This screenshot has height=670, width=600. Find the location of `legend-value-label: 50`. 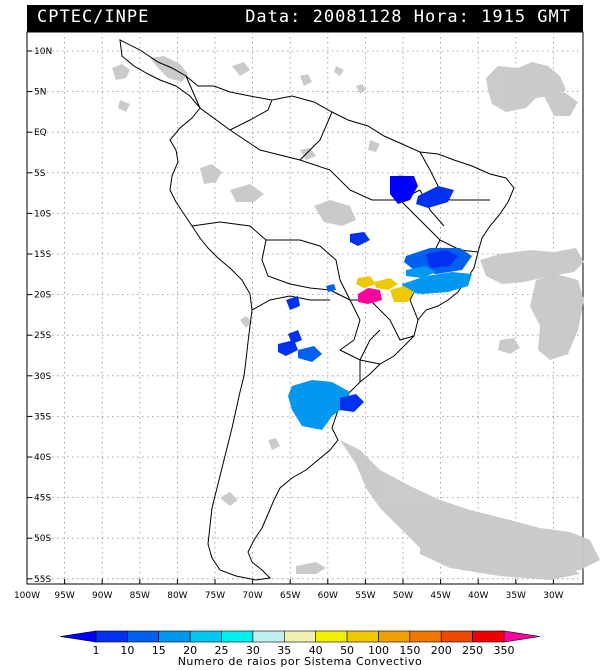

legend-value-label: 50 is located at coordinates (347, 650).